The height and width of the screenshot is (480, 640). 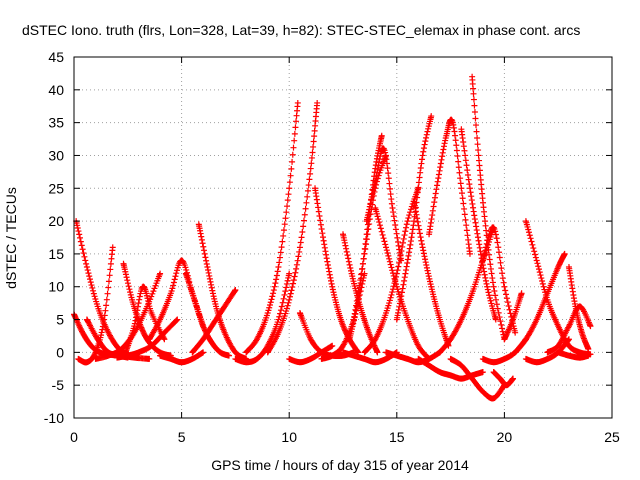 I want to click on y-tick-label: 10, so click(x=56, y=287).